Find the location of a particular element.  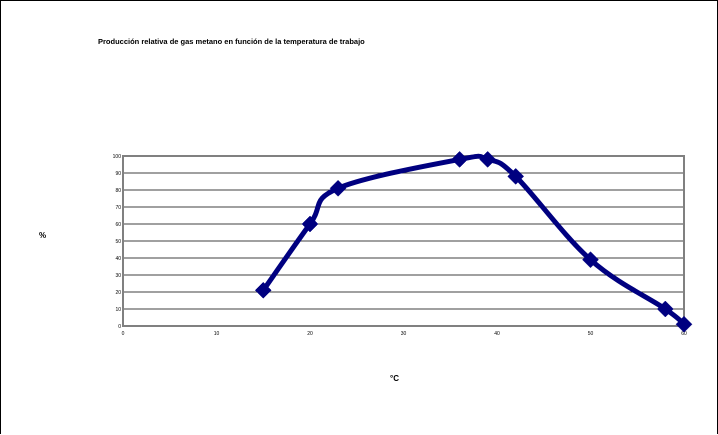

x-tick-labels: 0 10 20 30 40 50 60 is located at coordinates (404, 334).